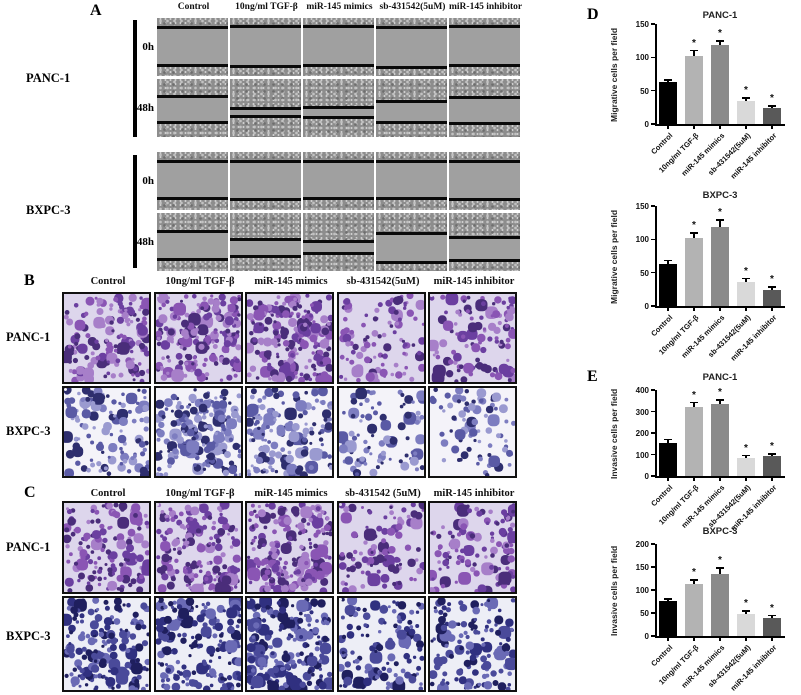 Image resolution: width=801 pixels, height=695 pixels. Describe the element at coordinates (646, 476) in the screenshot. I see `y-tick-label: 0` at that location.